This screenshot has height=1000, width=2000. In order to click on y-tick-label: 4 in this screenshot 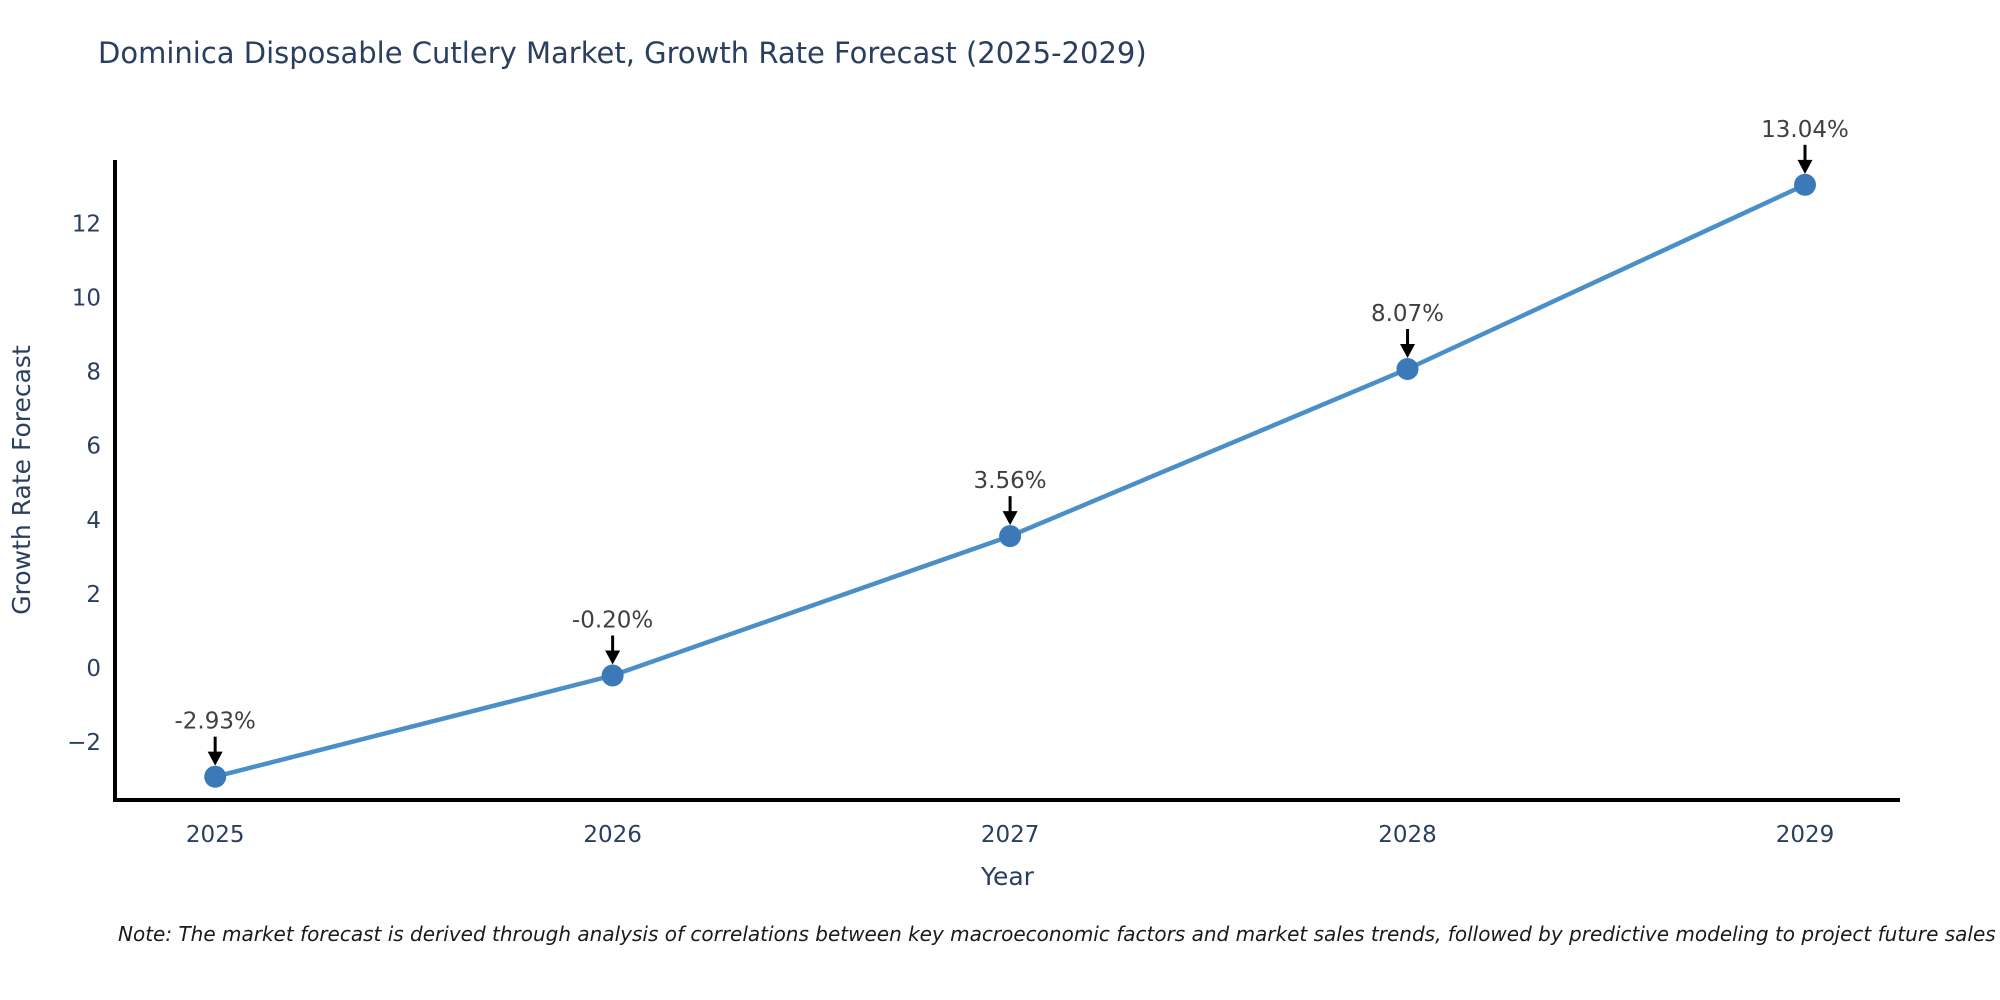, I will do `click(93, 521)`.